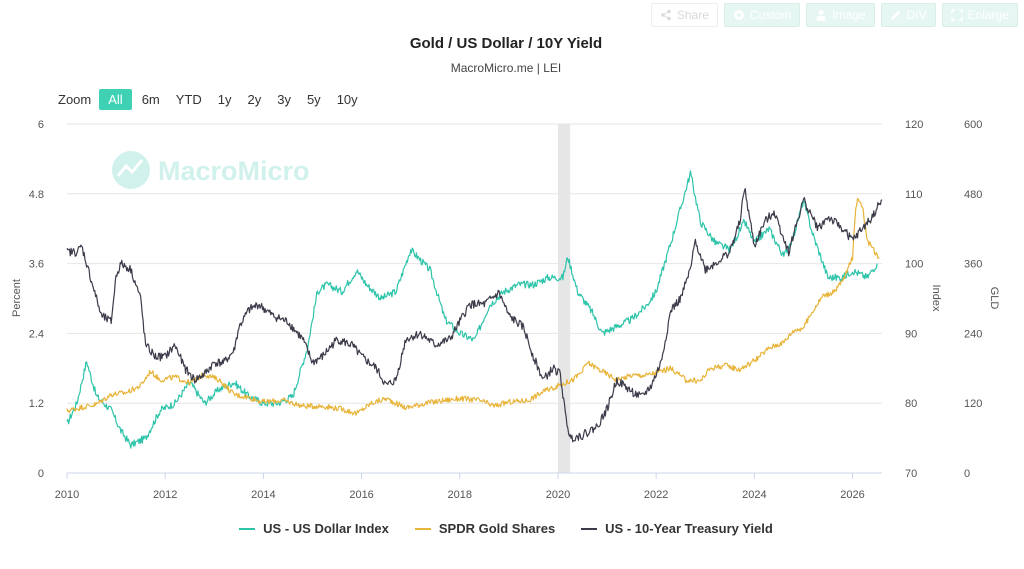  I want to click on zoom-1y-button: 1y, so click(224, 99).